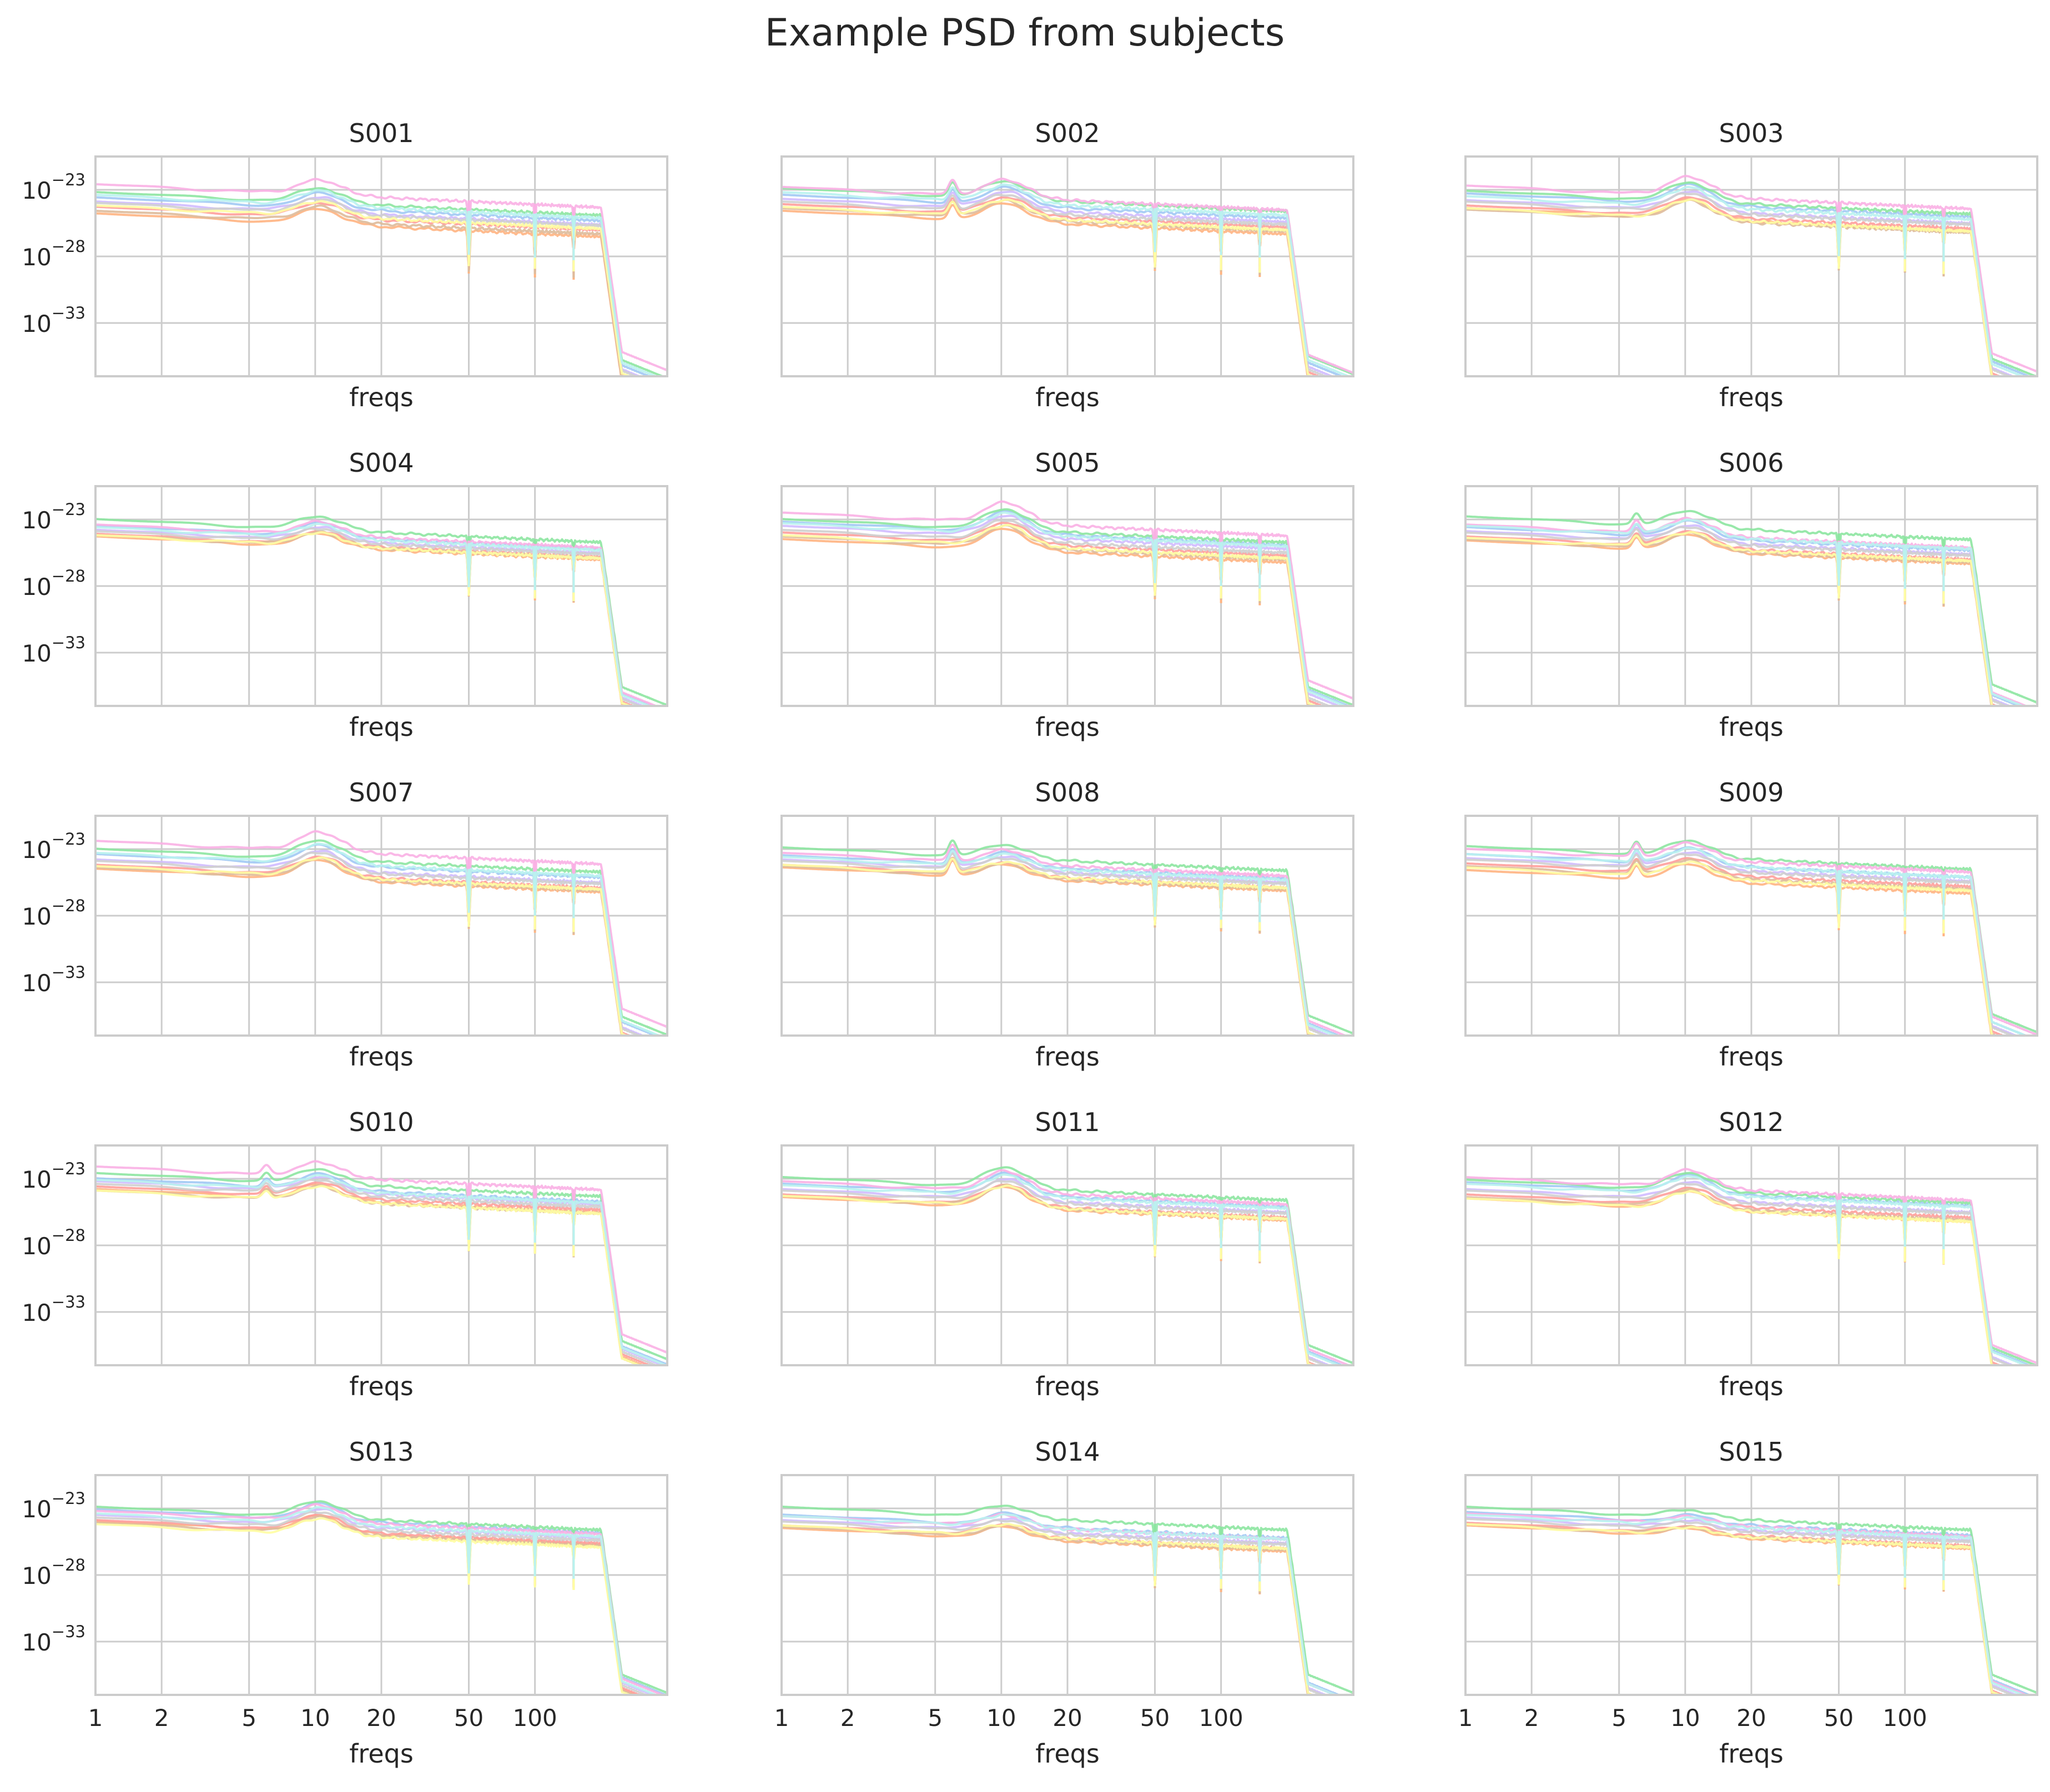  What do you see at coordinates (345, 265) in the screenshot?
I see `subplot-S001: S001 10−23 10−28 10−33 freqs` at bounding box center [345, 265].